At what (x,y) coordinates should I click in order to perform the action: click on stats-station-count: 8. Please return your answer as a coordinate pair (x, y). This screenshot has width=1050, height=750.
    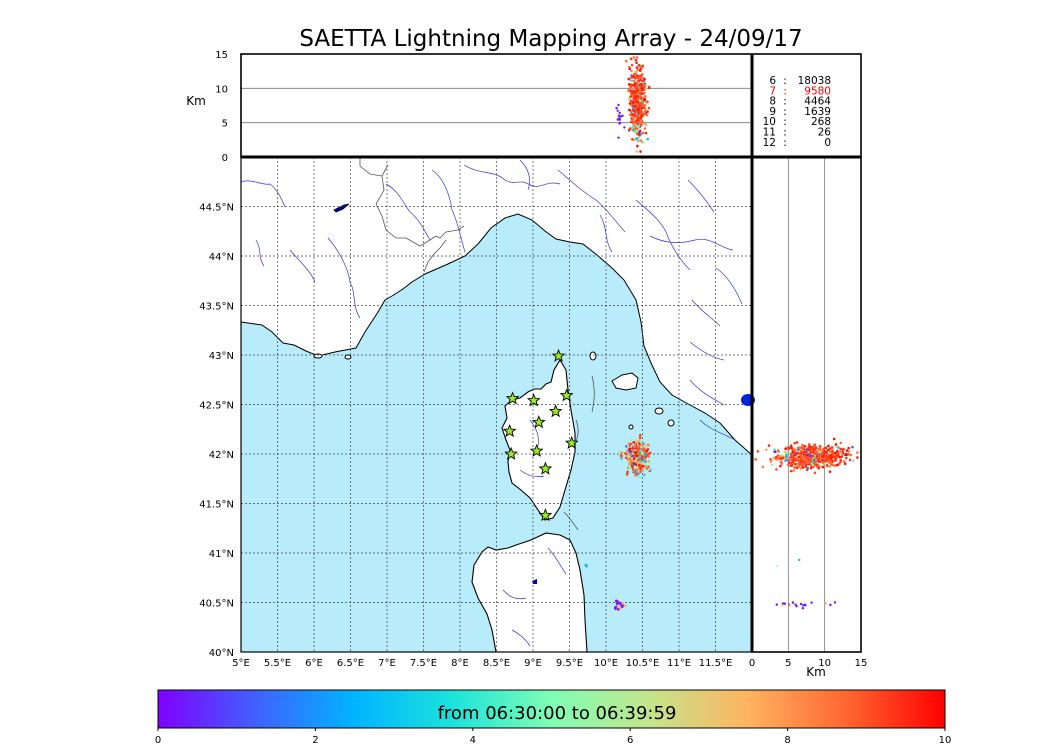
    Looking at the image, I should click on (772, 102).